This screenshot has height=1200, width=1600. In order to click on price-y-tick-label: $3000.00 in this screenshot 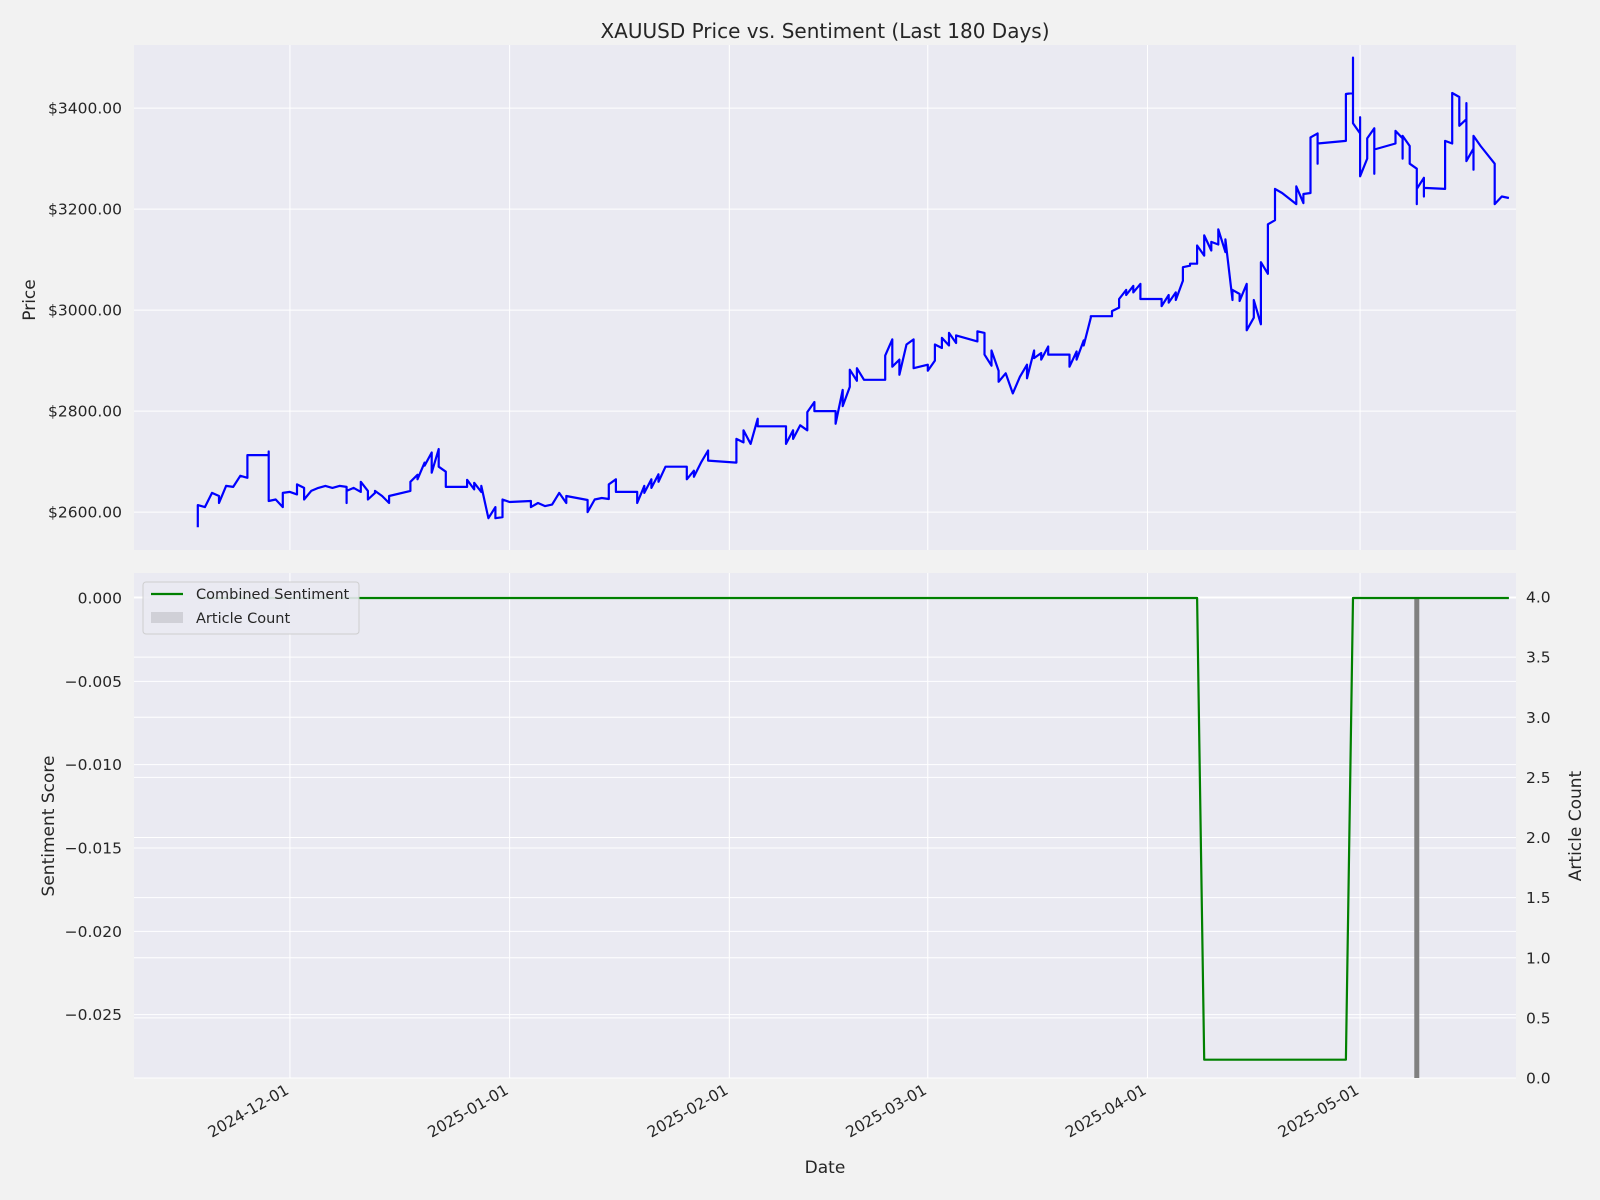, I will do `click(85, 311)`.